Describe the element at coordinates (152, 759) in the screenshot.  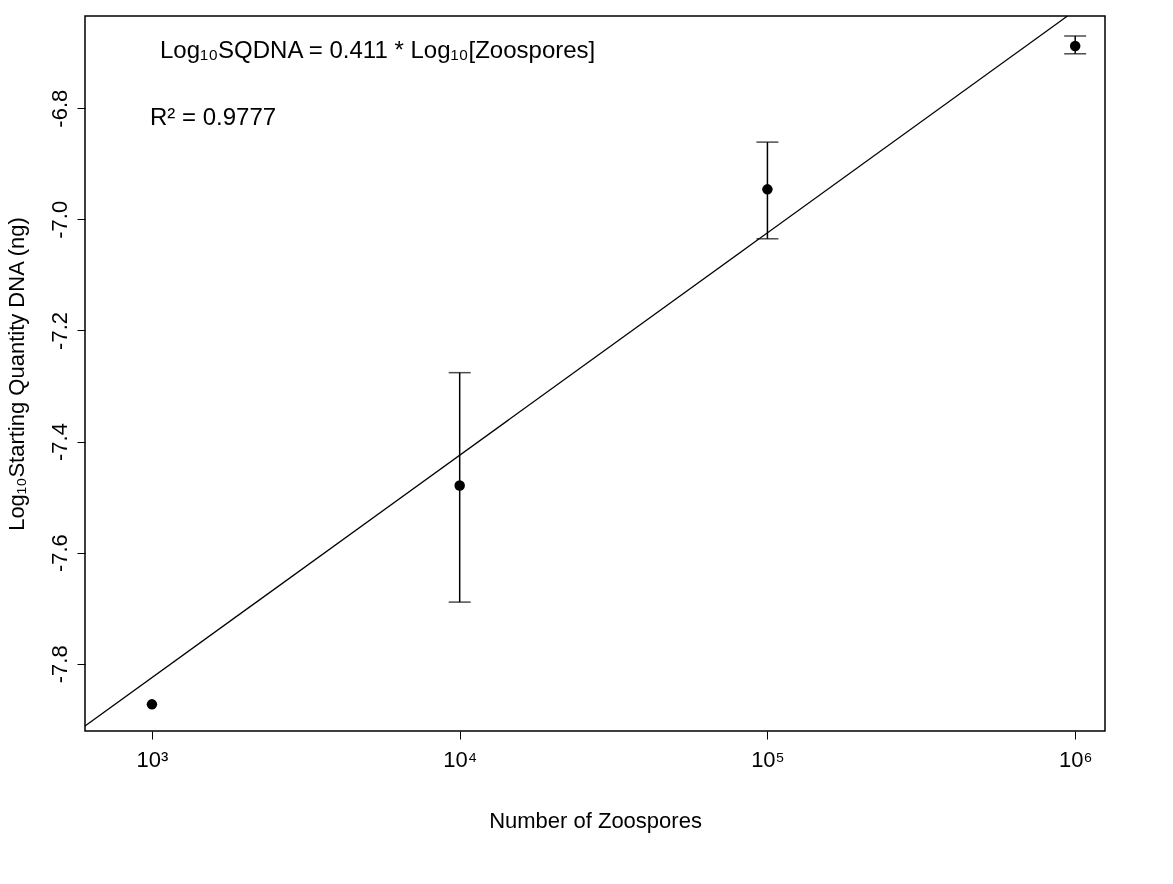
I see `x-tick-label: 10³` at that location.